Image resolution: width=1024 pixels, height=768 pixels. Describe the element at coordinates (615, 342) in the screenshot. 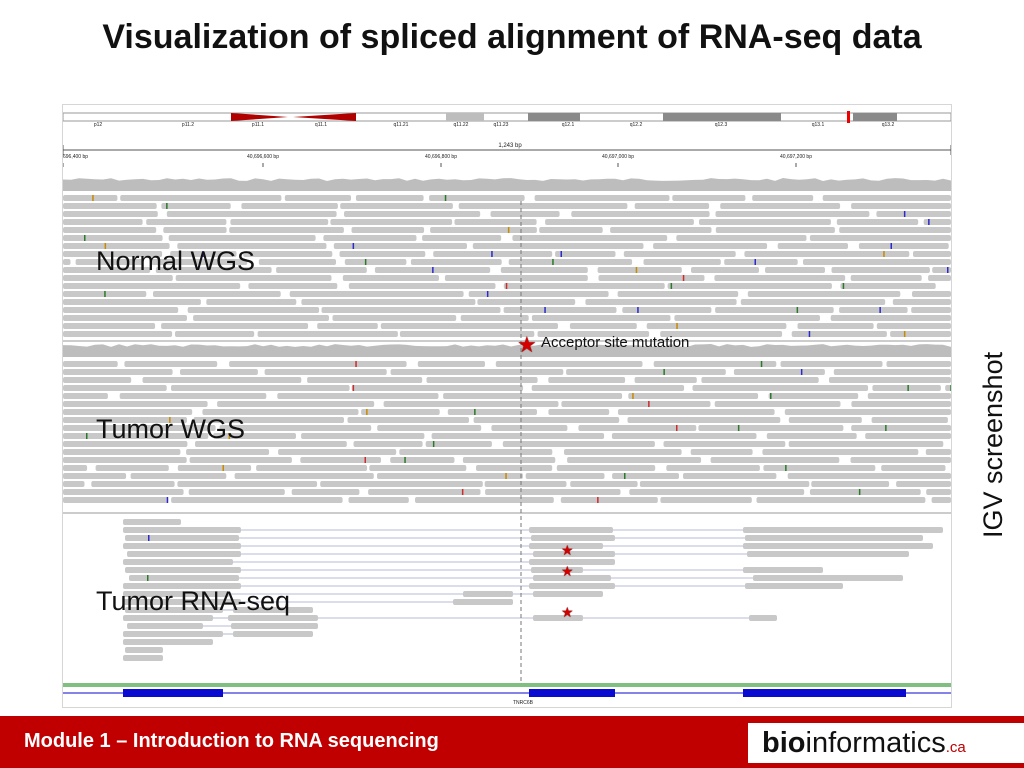

I see `mutation-callout: Acceptor site mutation` at that location.